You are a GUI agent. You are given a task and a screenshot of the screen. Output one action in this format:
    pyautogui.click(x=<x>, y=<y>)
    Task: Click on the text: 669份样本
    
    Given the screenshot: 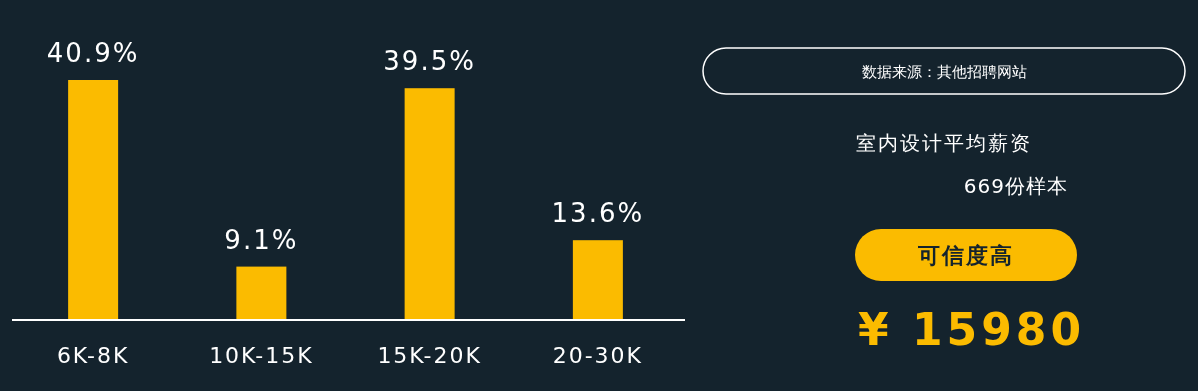 What is the action you would take?
    pyautogui.click(x=1015, y=186)
    